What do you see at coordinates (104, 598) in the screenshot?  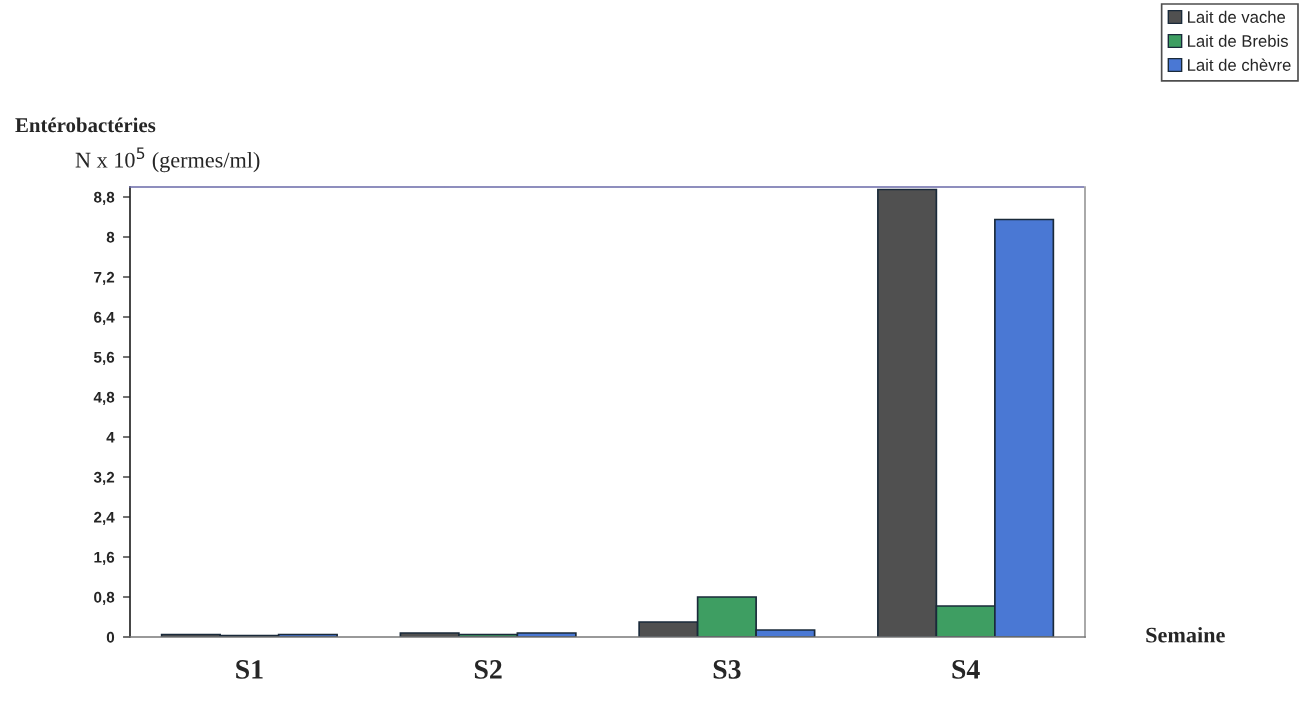 I see `y-tick-label: 0,8` at bounding box center [104, 598].